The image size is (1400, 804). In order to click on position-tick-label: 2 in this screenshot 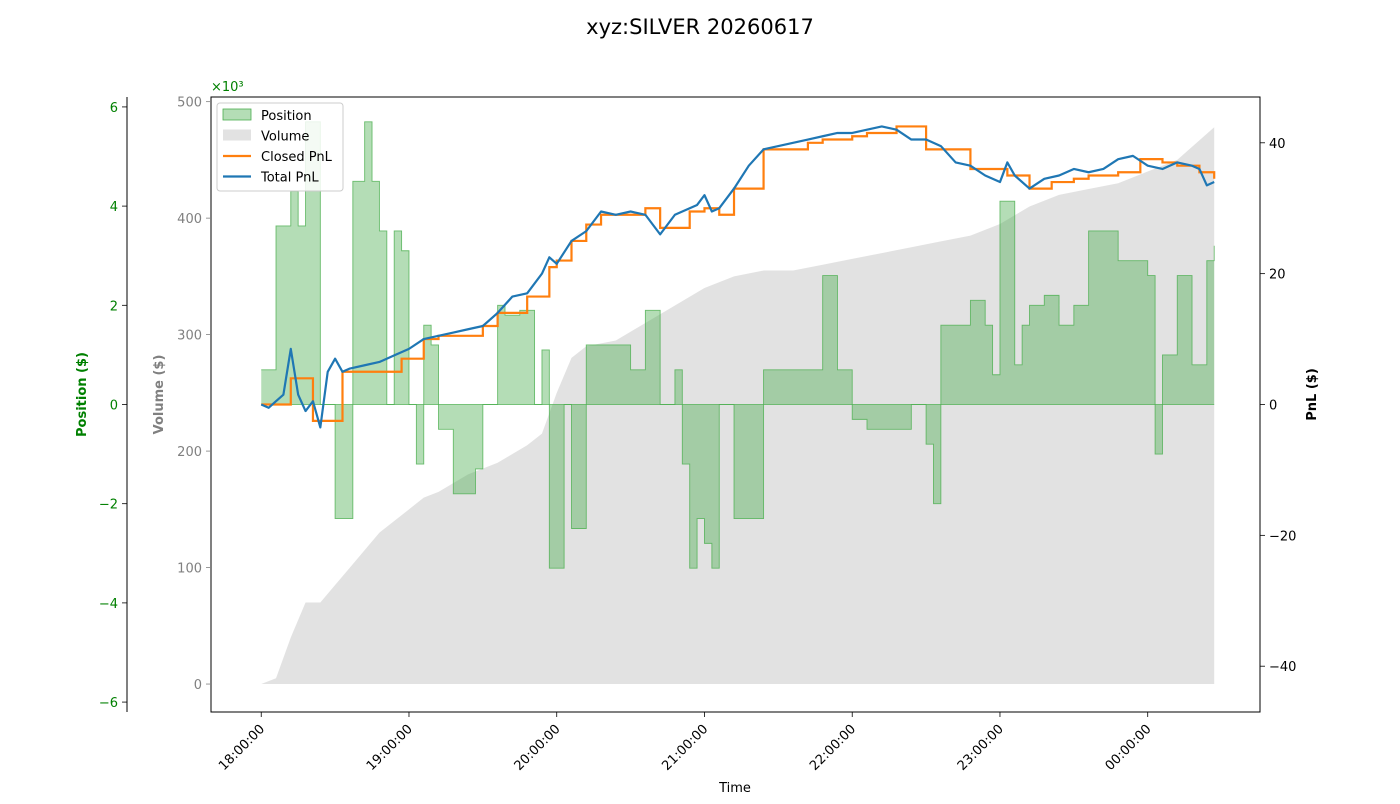, I will do `click(114, 306)`.